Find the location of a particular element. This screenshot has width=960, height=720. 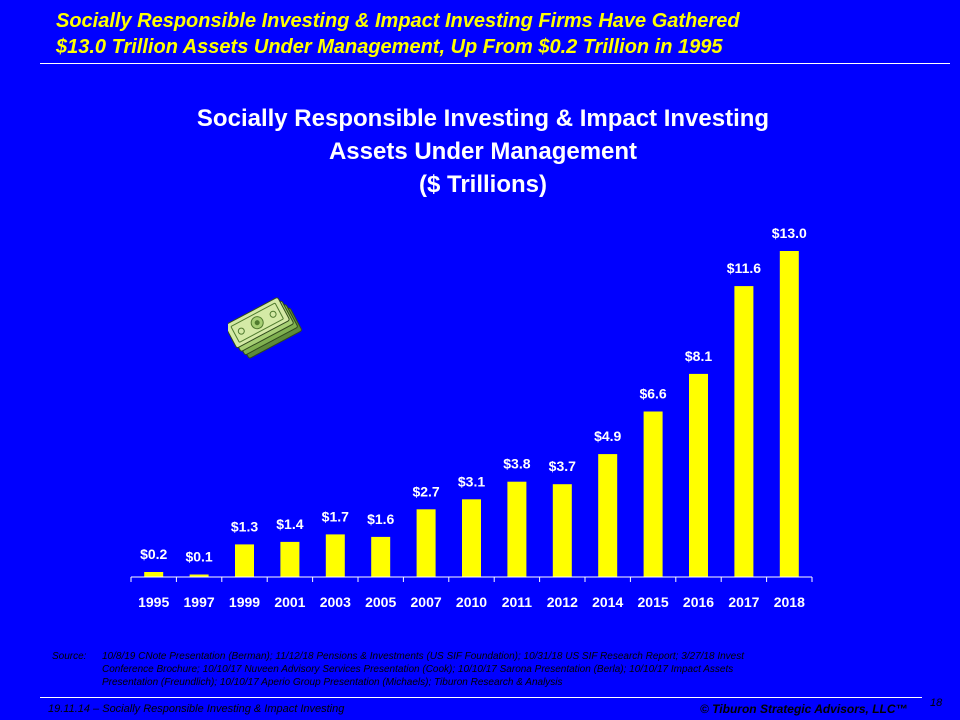

bar-2017 is located at coordinates (744, 431).